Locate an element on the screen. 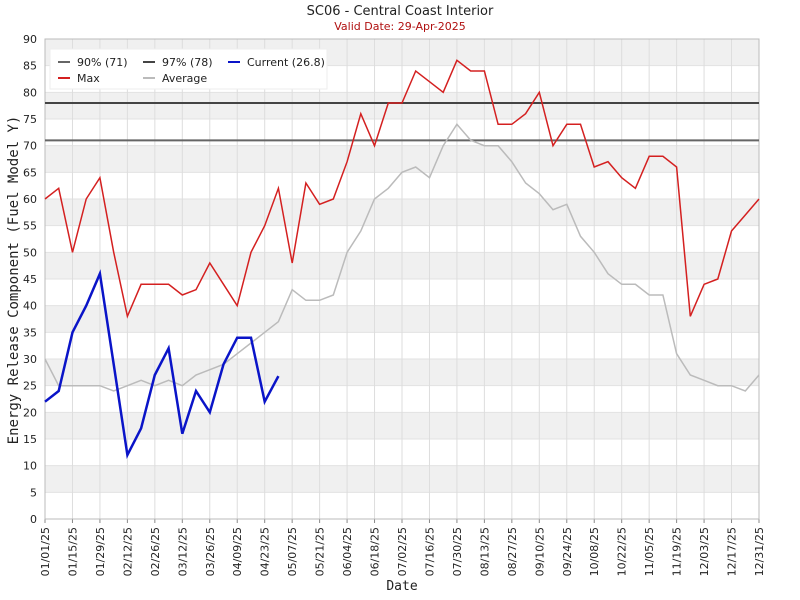 This screenshot has height=600, width=800. x-axis-label: Date is located at coordinates (401, 586).